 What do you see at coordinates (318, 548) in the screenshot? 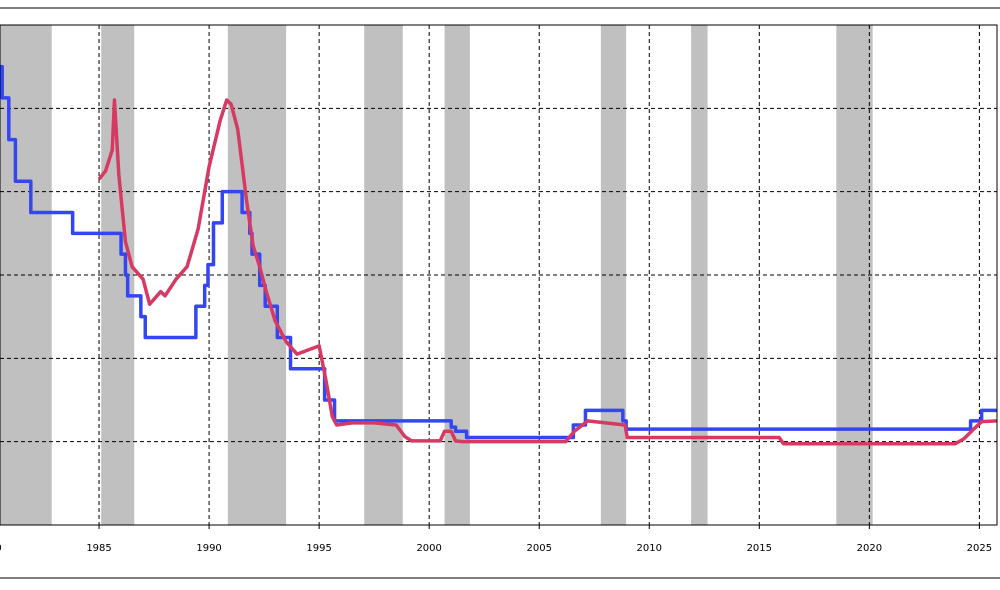
I see `x-tick-label: 1995` at bounding box center [318, 548].